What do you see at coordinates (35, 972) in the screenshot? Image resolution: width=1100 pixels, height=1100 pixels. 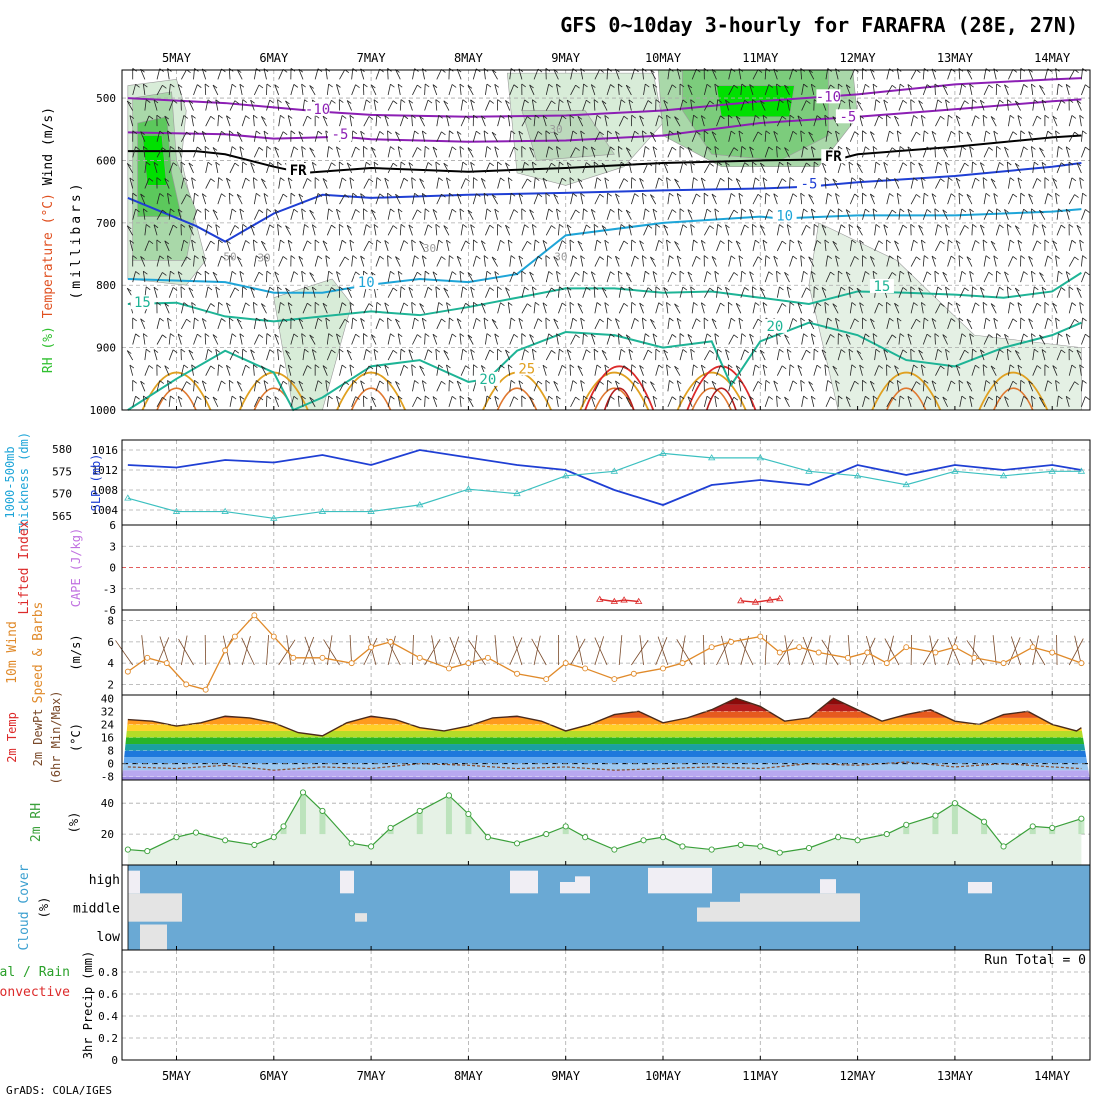 I see `precip-legend-total: Total / Rain` at bounding box center [35, 972].